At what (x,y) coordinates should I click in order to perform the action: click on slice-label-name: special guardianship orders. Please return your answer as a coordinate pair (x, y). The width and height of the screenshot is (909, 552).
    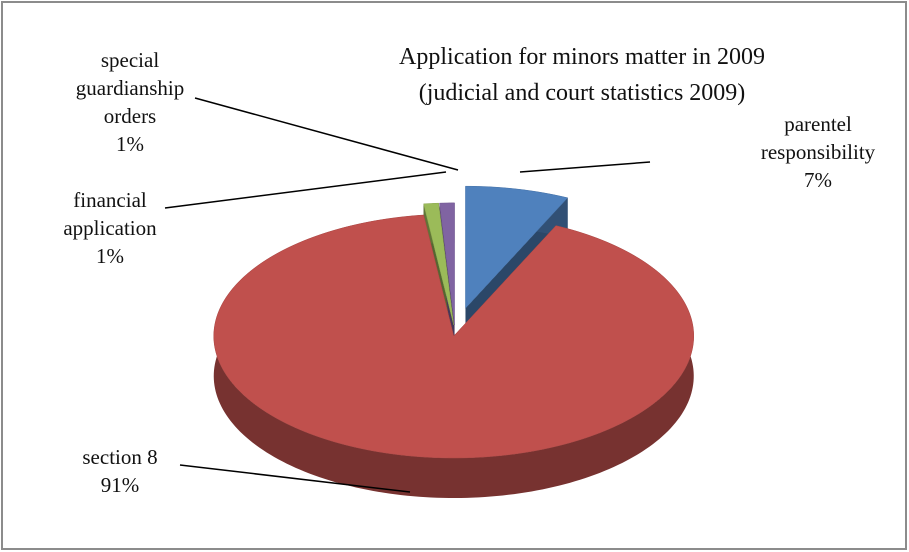
    Looking at the image, I should click on (130, 88).